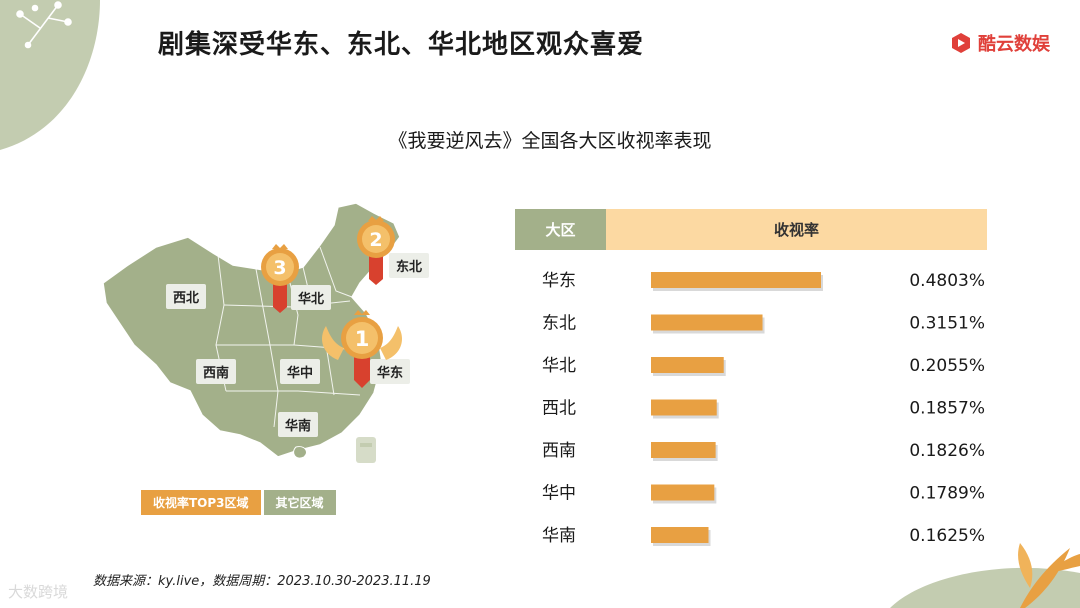  Describe the element at coordinates (947, 409) in the screenshot. I see `value-label: 0.1857%` at that location.